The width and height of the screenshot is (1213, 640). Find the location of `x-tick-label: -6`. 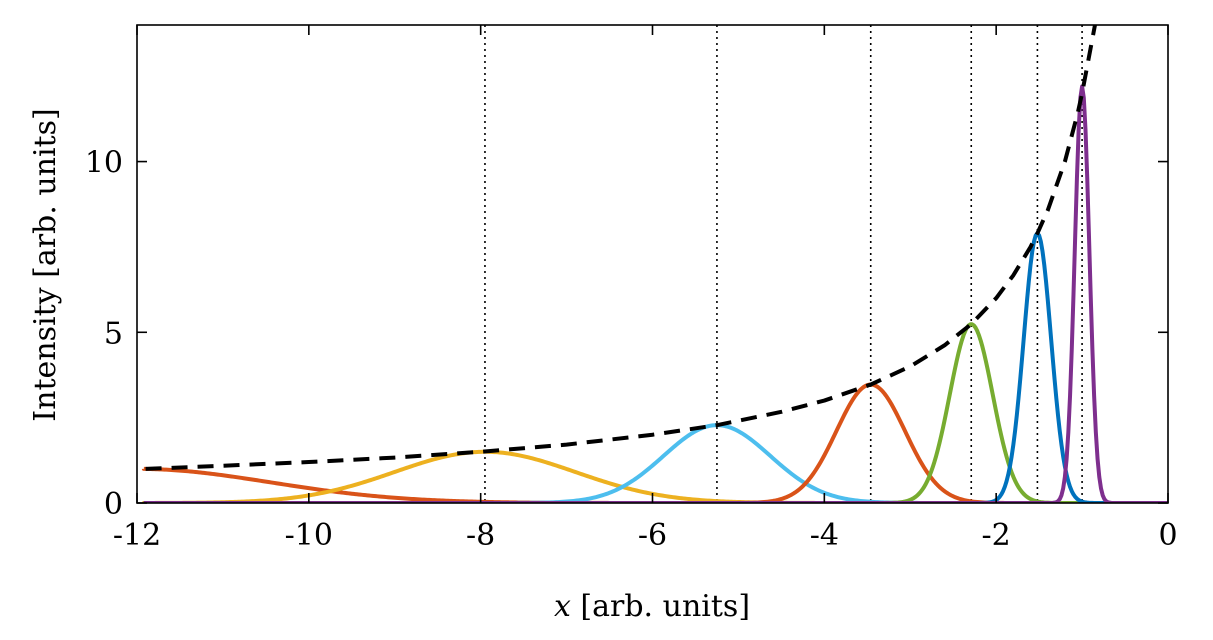

x-tick-label: -6 is located at coordinates (652, 535).